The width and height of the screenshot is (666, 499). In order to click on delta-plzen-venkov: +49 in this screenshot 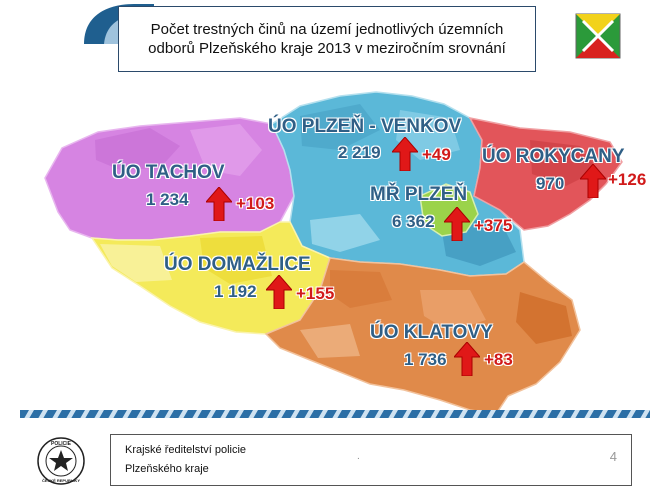, I will do `click(436, 154)`.